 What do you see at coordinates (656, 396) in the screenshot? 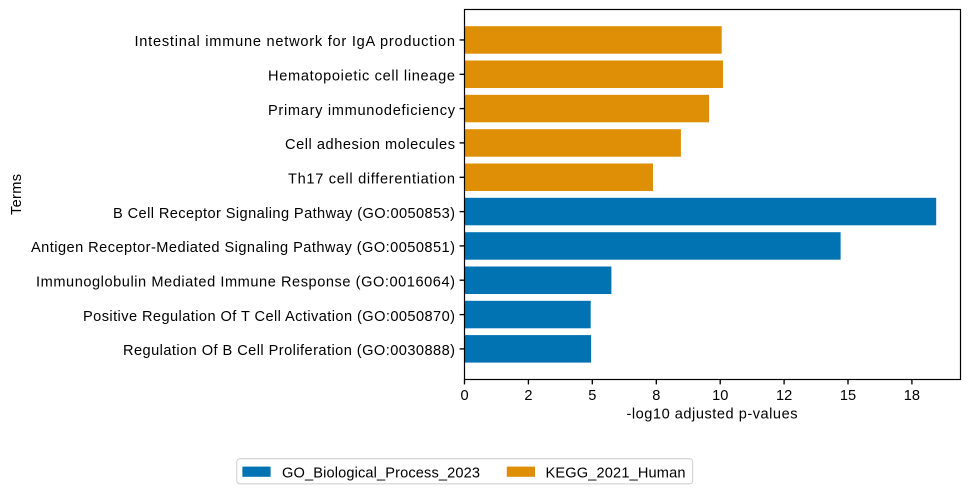
I see `svg-text: 8` at bounding box center [656, 396].